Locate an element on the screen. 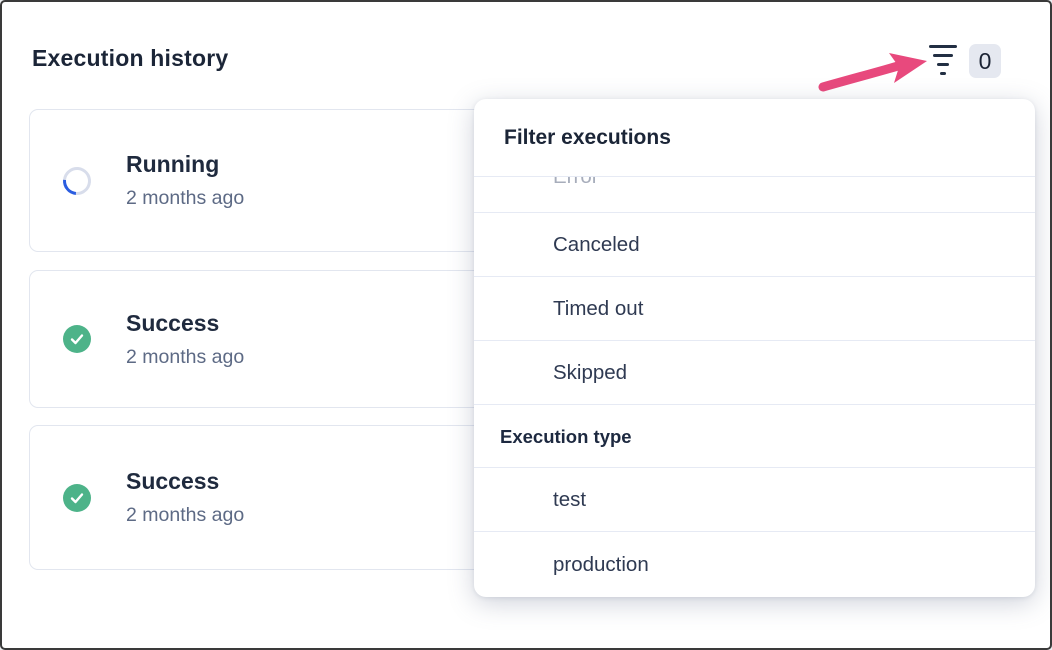  filter-option-production: production is located at coordinates (601, 564).